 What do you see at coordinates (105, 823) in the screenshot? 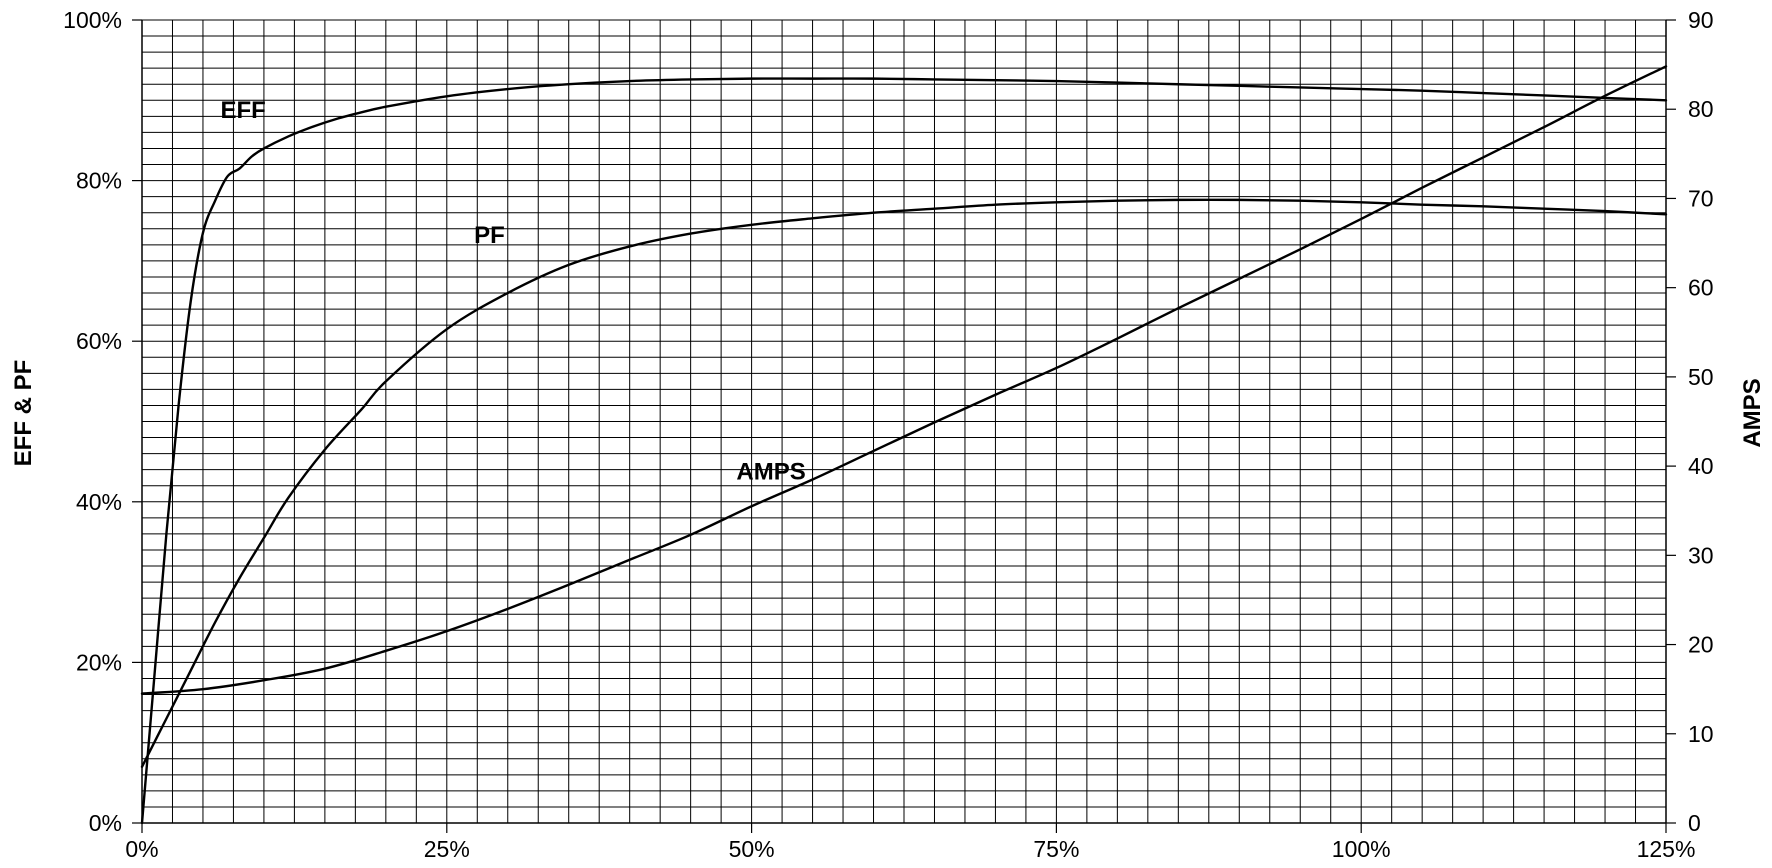
I see `y-tick-label-left: 0%` at bounding box center [105, 823].